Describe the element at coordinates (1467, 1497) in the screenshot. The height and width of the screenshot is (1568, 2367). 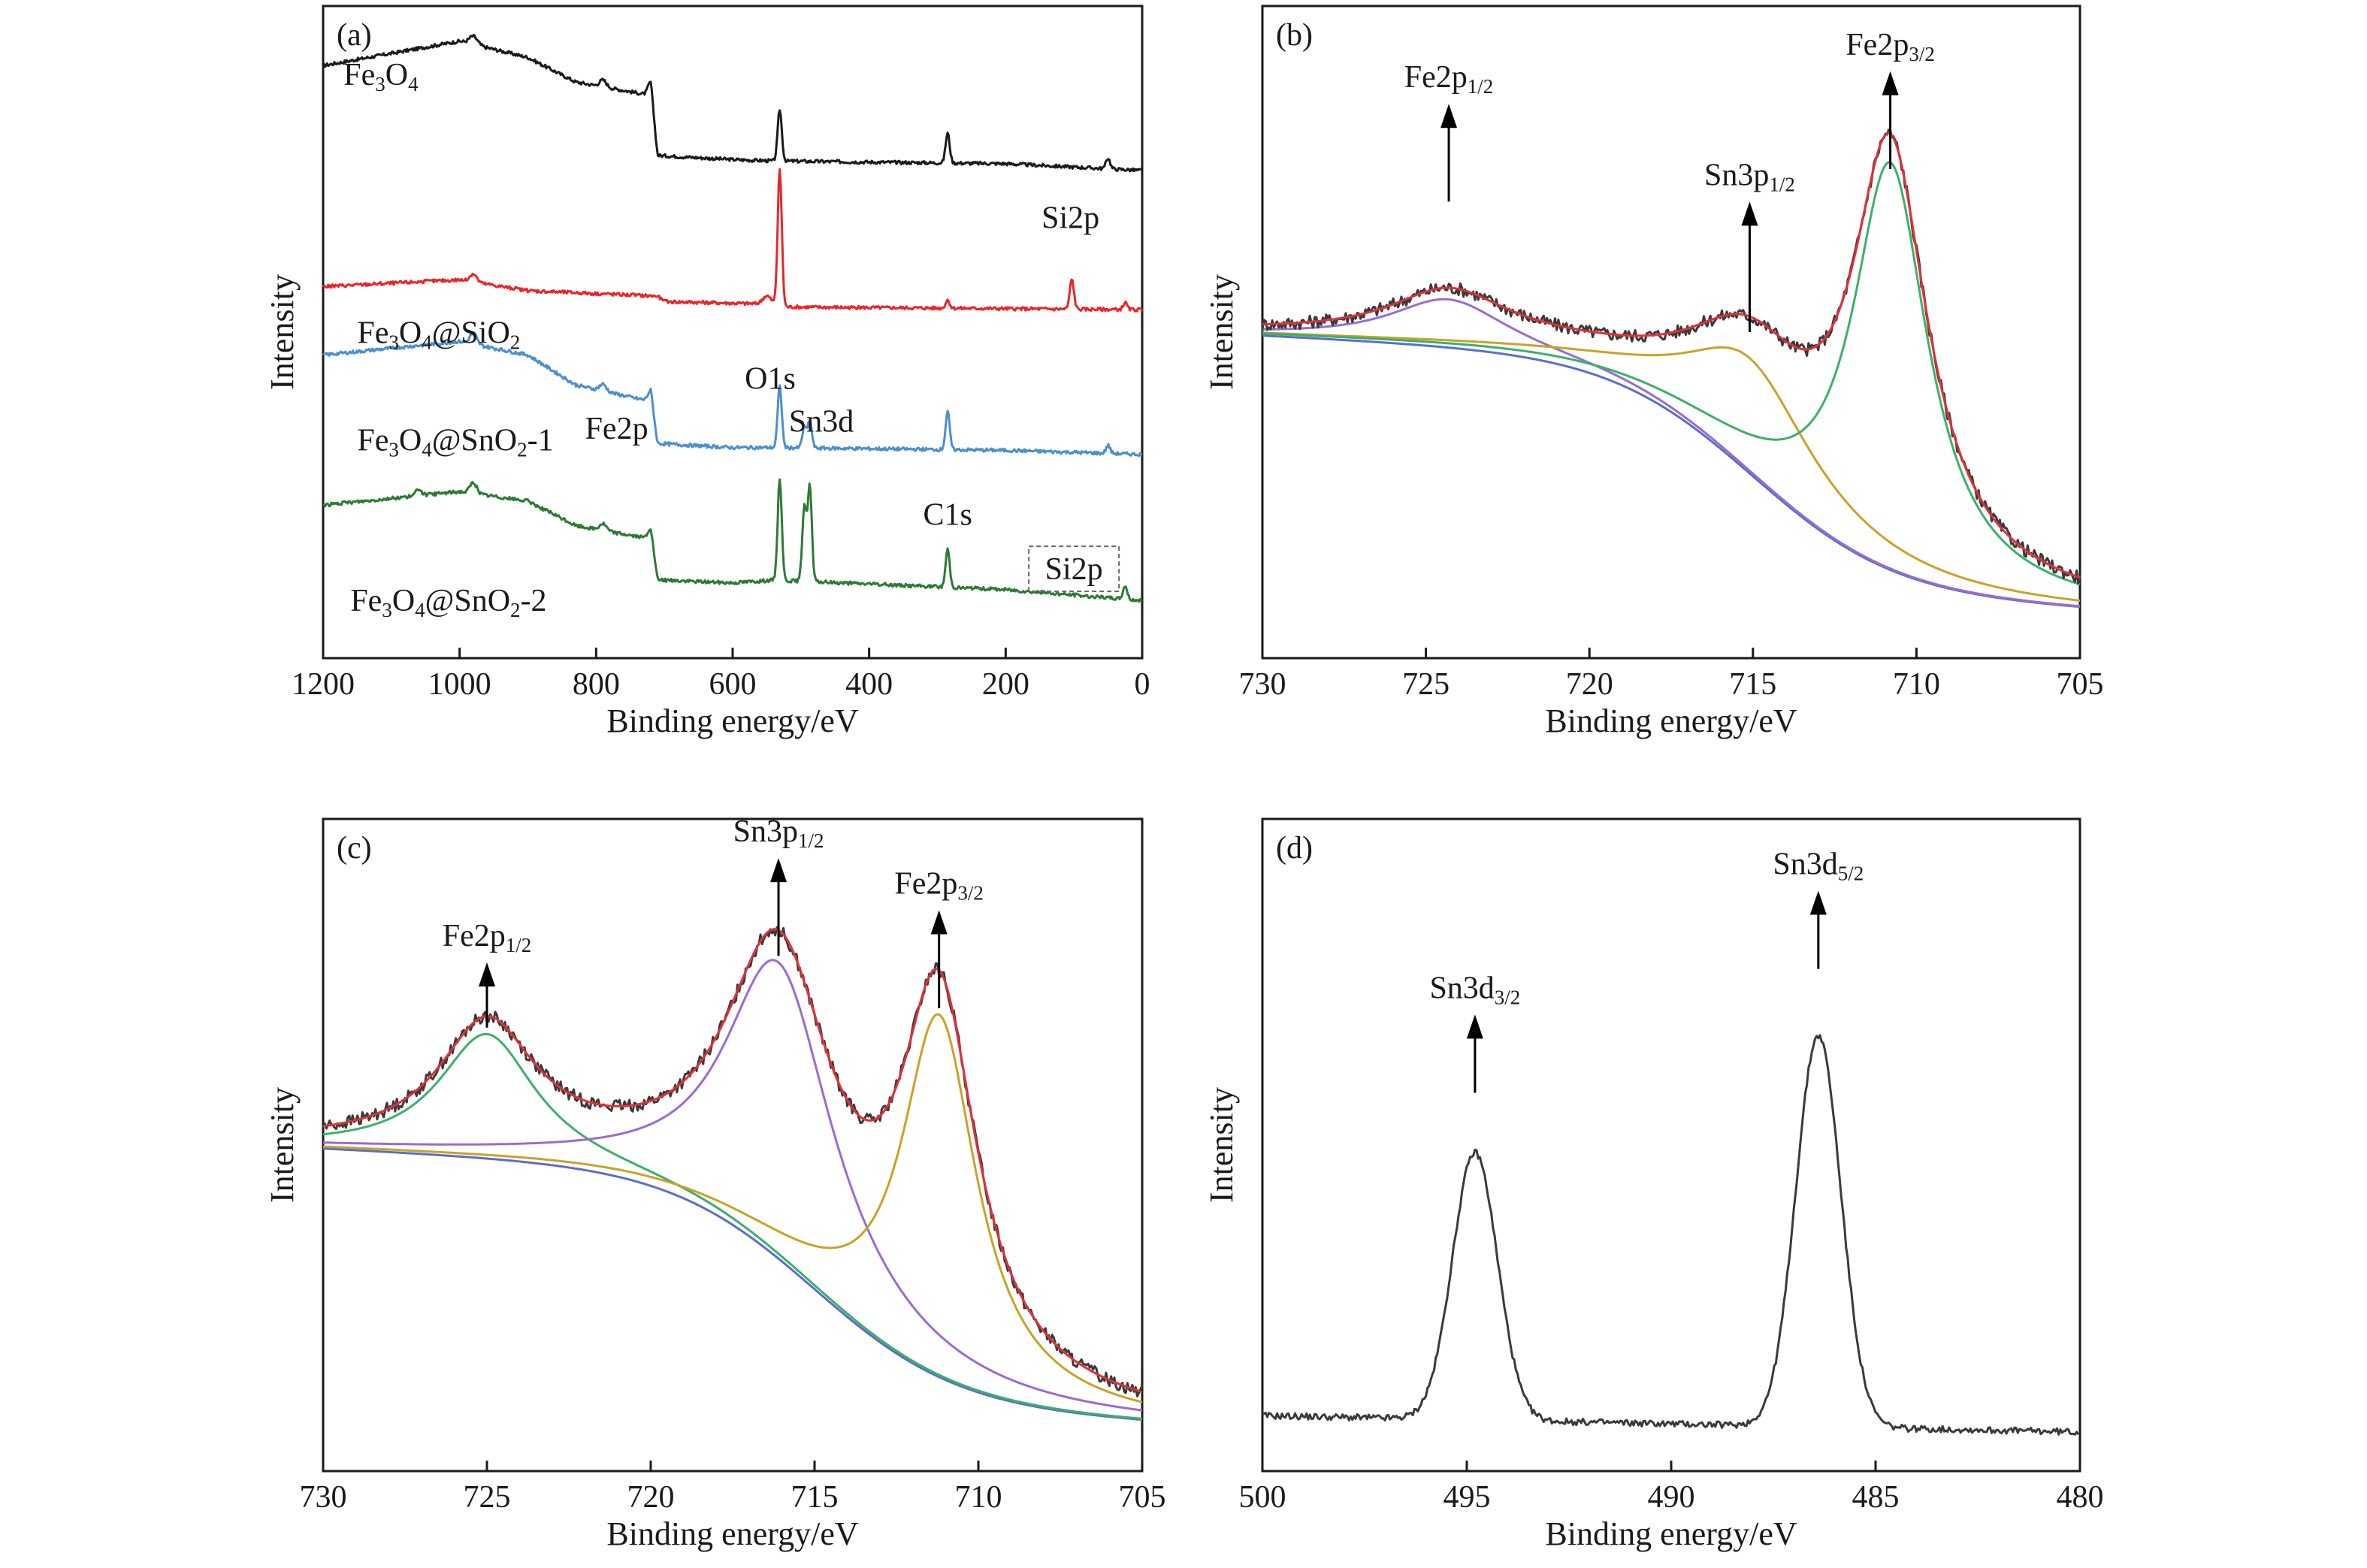
I see `x-tick-label: 495` at that location.